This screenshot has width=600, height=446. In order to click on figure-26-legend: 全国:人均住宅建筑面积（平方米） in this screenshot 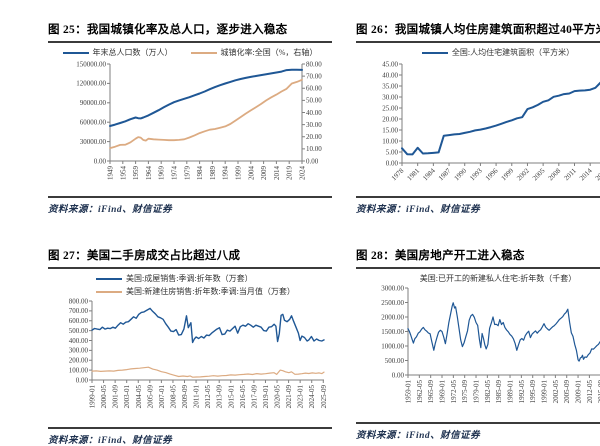, I will do `click(478, 53)`.